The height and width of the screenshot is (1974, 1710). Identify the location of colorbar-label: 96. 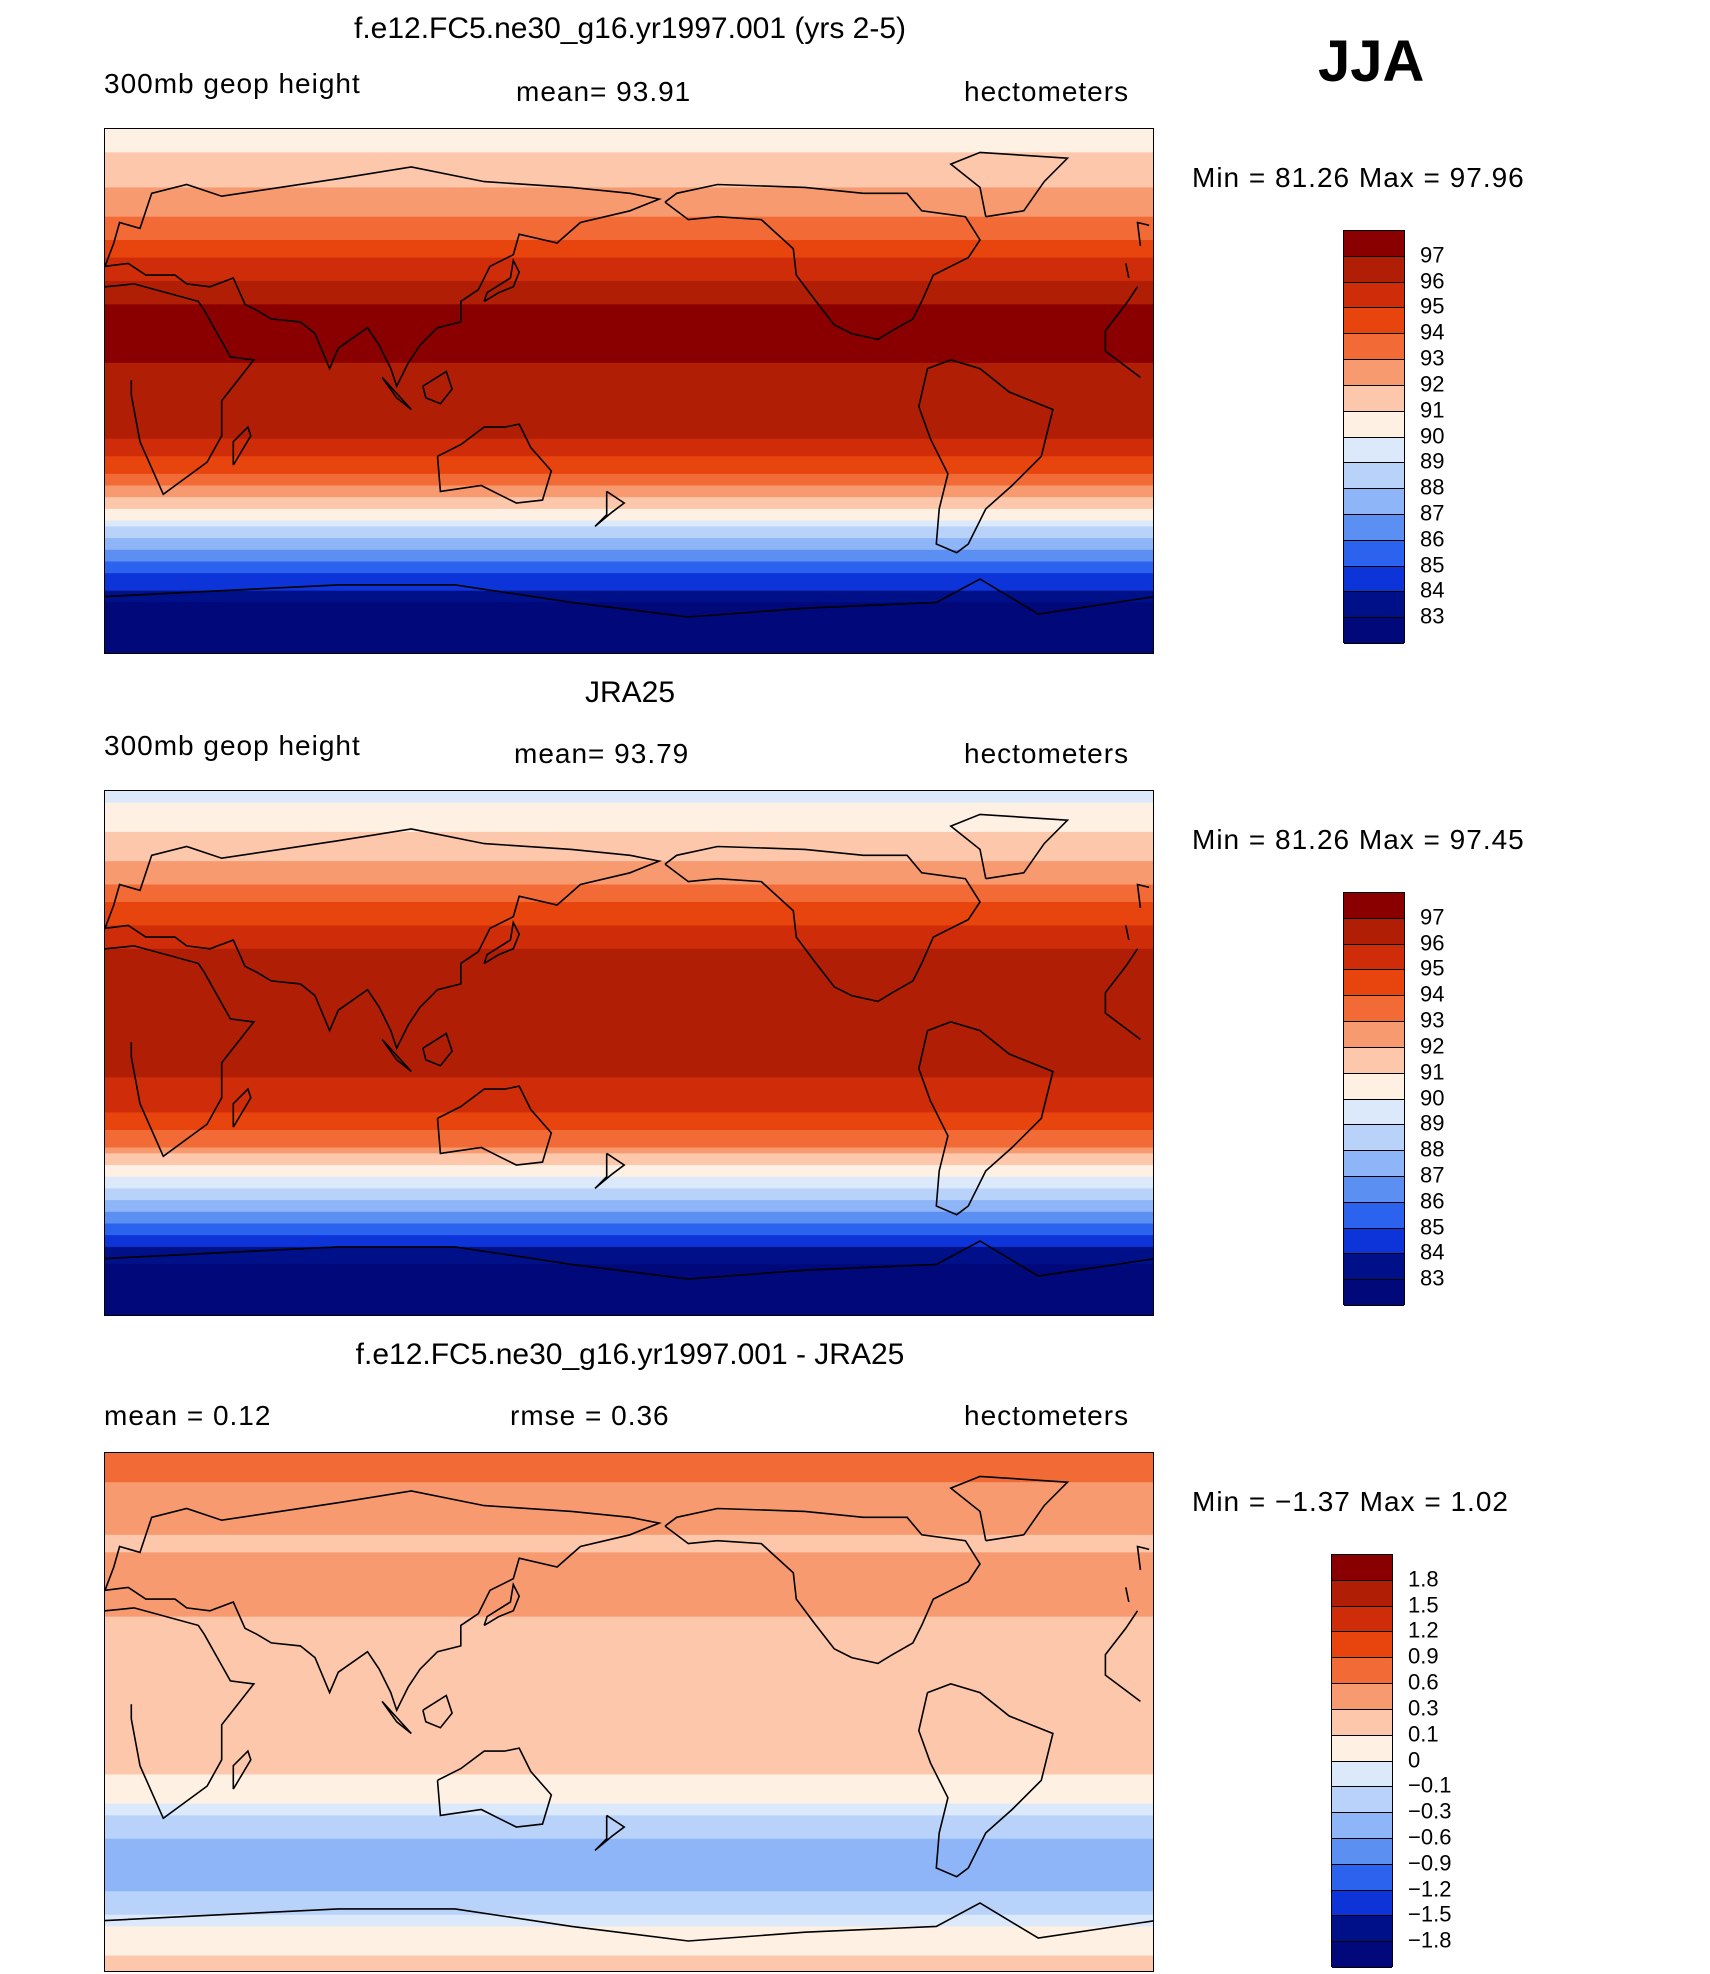
(1432, 281).